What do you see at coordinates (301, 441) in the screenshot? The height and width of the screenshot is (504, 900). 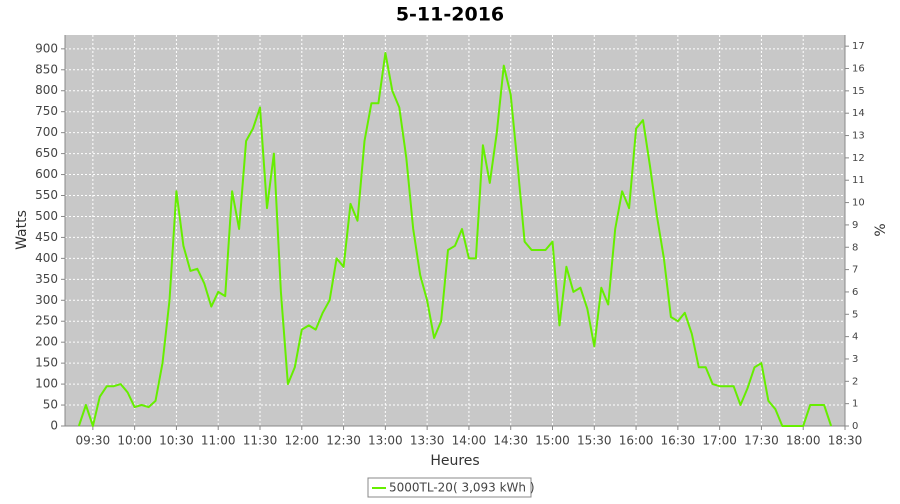 I see `x-tick-label: 12:00` at bounding box center [301, 441].